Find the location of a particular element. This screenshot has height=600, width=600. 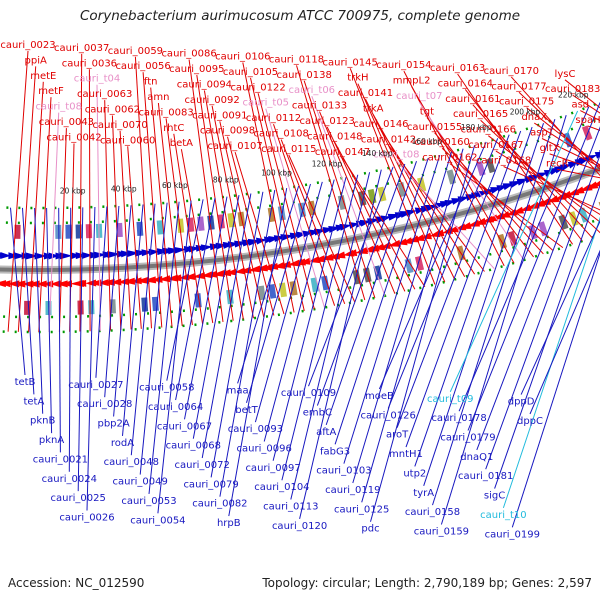

forward-gene-label: cauri_0095 is located at coordinates (196, 69).